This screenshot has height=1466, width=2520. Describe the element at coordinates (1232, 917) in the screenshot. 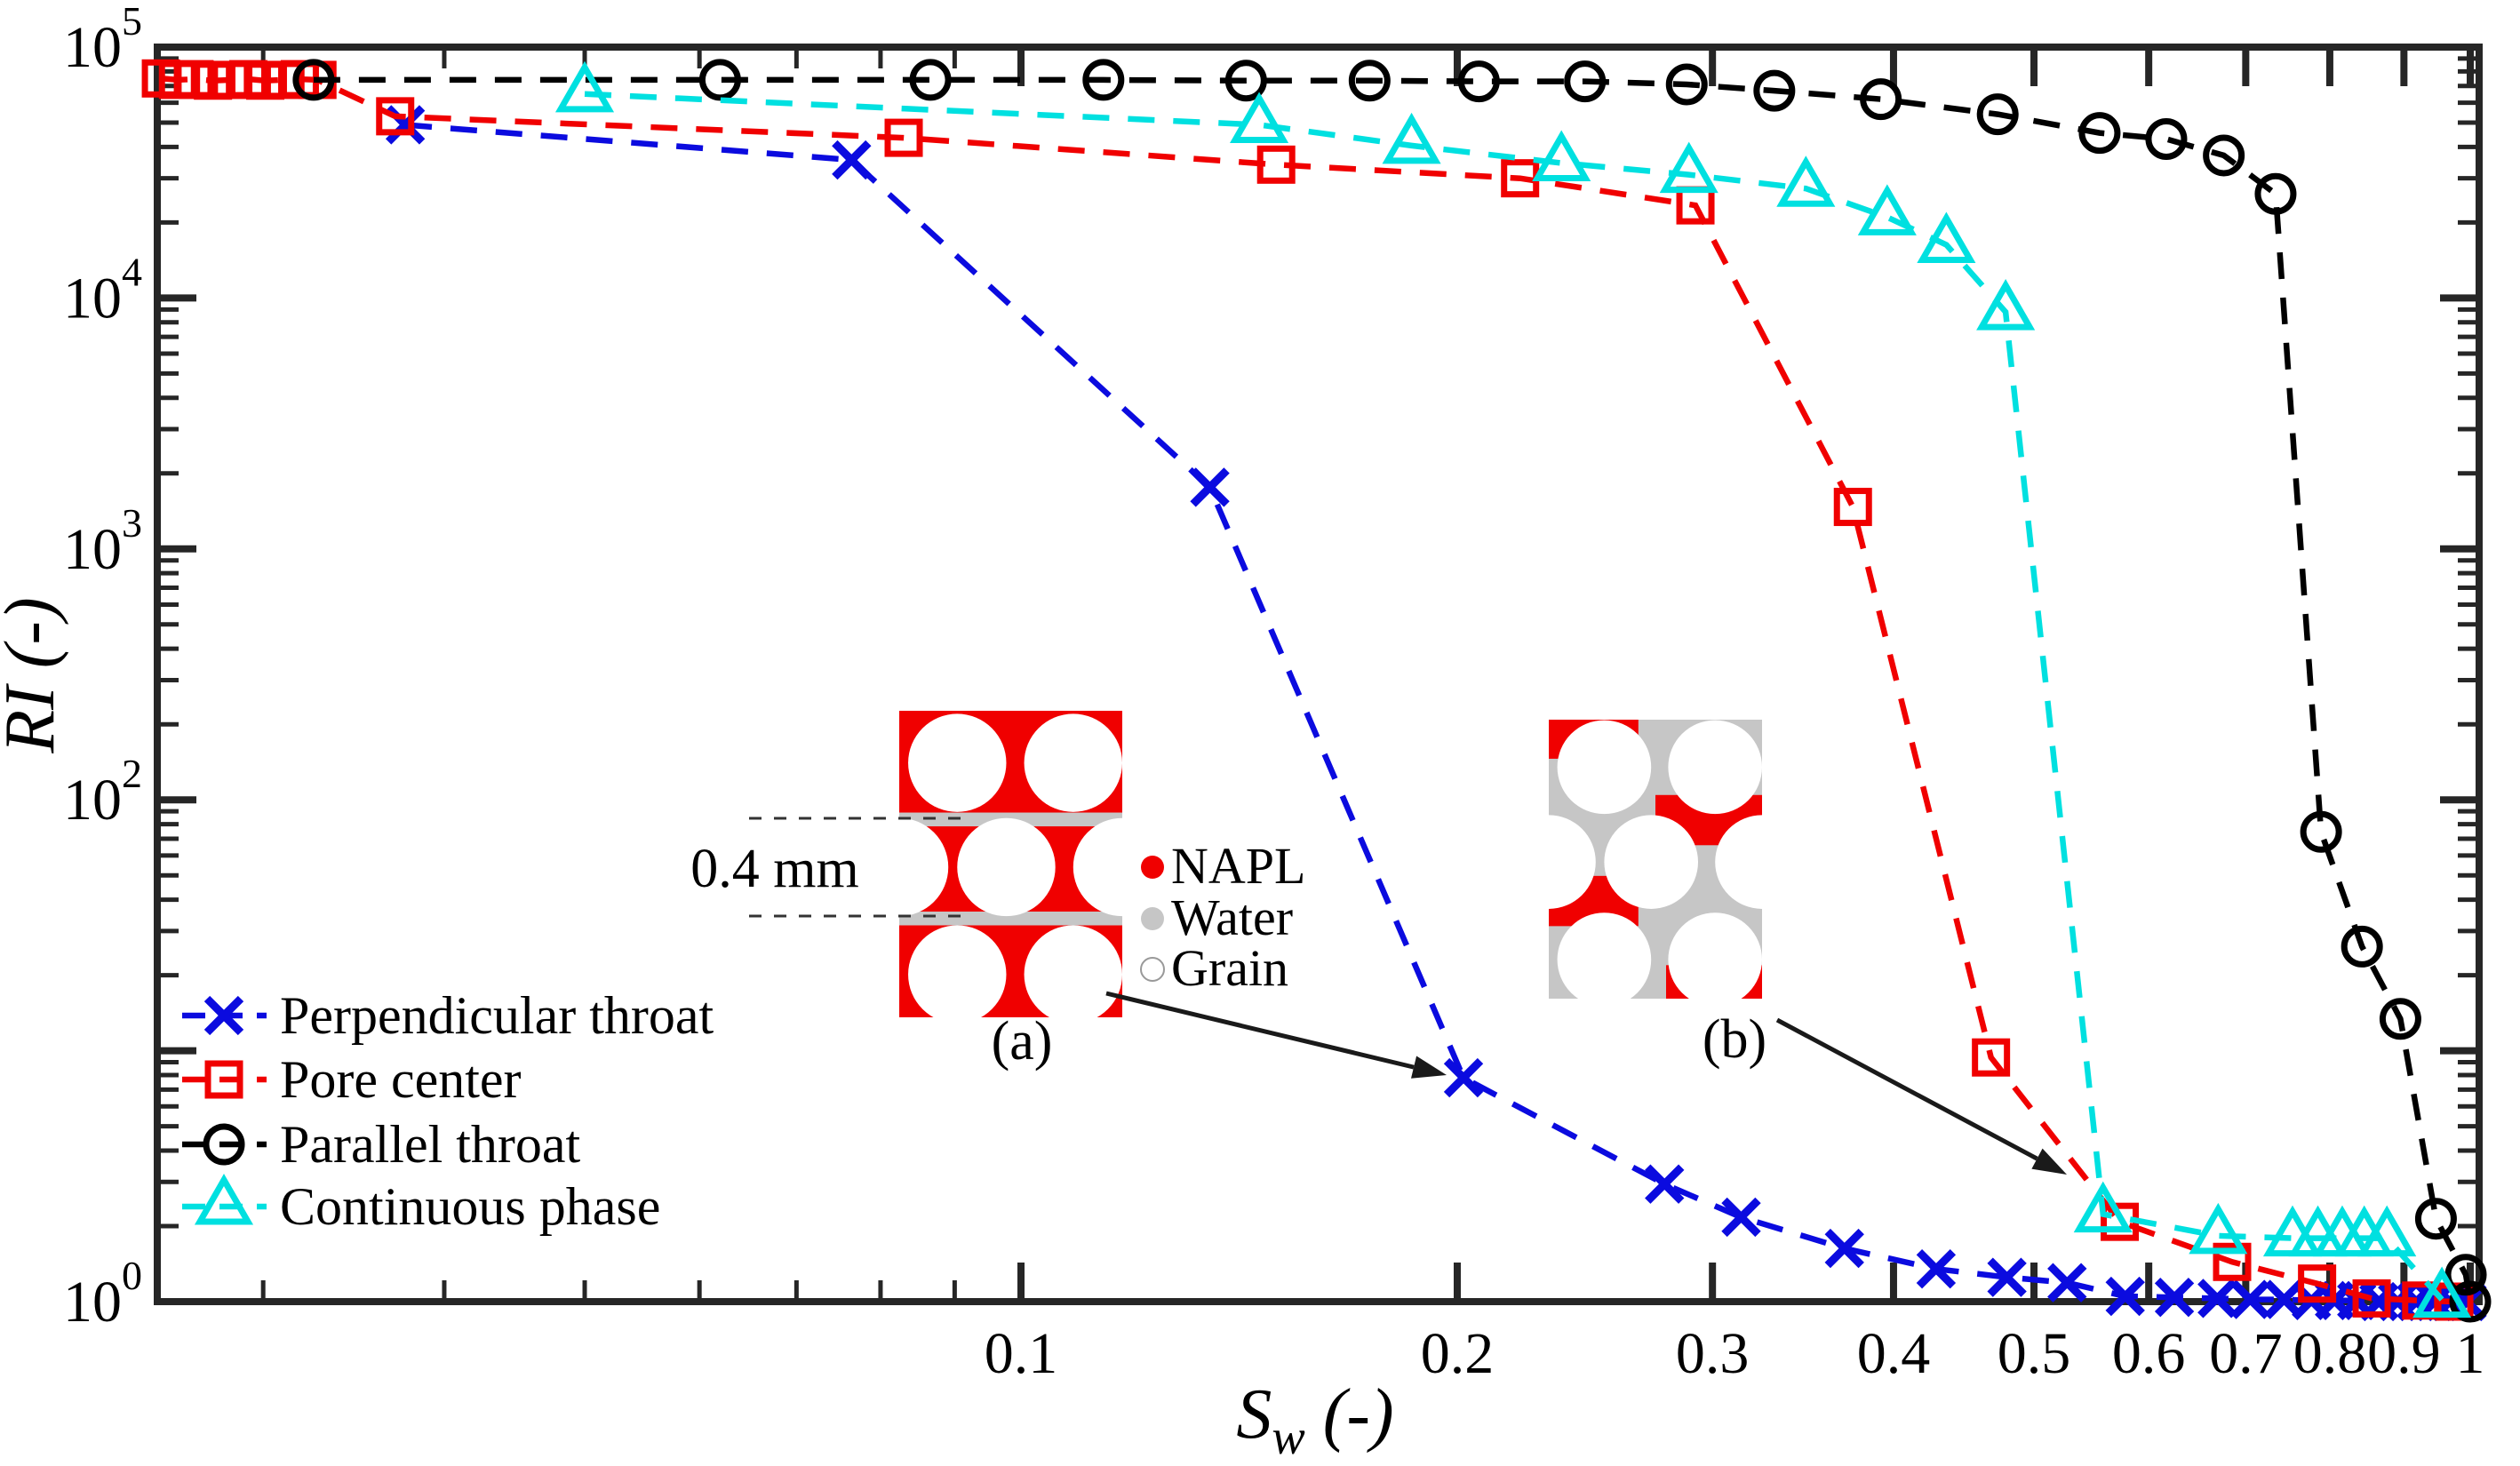

I see `phase-key-label-water: Water` at that location.